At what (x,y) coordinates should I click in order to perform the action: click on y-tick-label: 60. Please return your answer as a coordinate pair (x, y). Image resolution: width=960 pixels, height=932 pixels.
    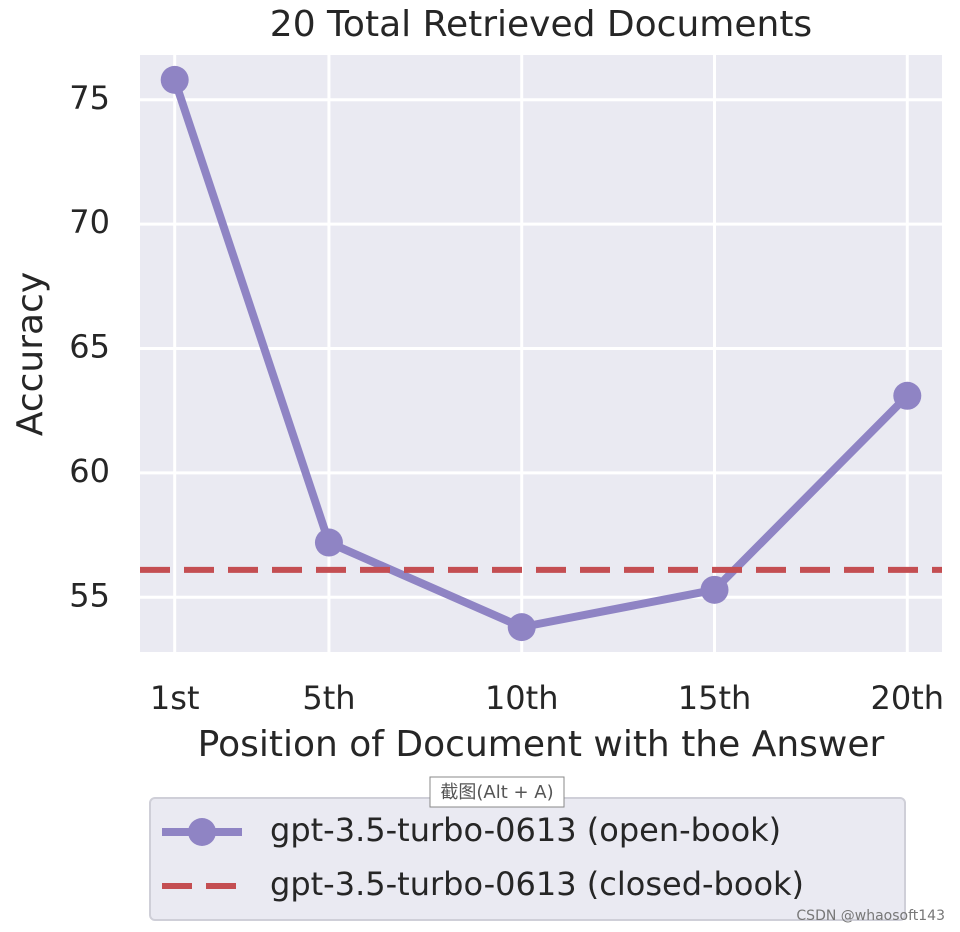
    Looking at the image, I should click on (89, 471).